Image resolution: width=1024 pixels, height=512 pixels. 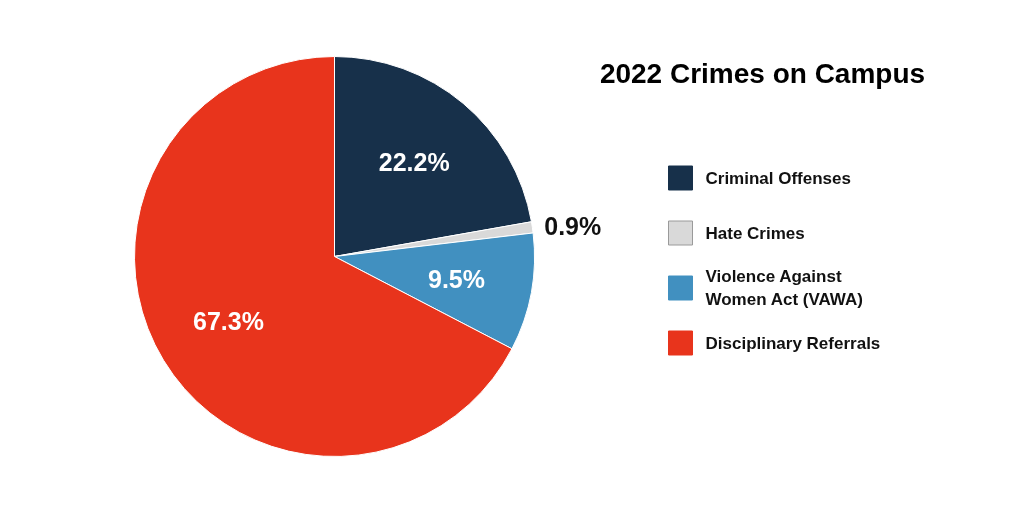 What do you see at coordinates (784, 288) in the screenshot?
I see `legend-label: Violence Against Women Act (VAWA)` at bounding box center [784, 288].